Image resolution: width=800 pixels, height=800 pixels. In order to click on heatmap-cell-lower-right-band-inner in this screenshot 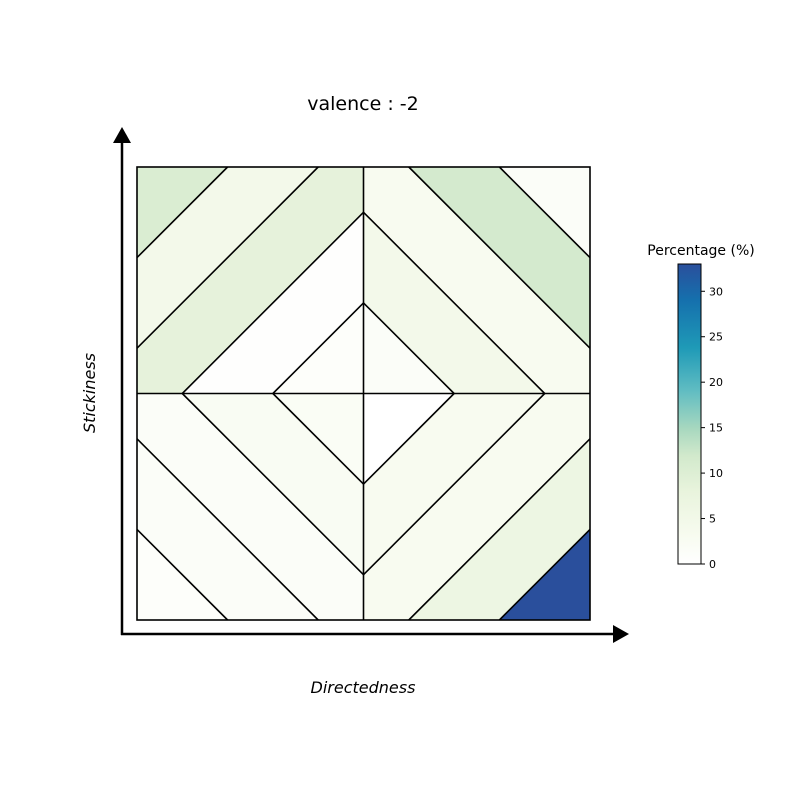, I will do `click(476, 506)`.